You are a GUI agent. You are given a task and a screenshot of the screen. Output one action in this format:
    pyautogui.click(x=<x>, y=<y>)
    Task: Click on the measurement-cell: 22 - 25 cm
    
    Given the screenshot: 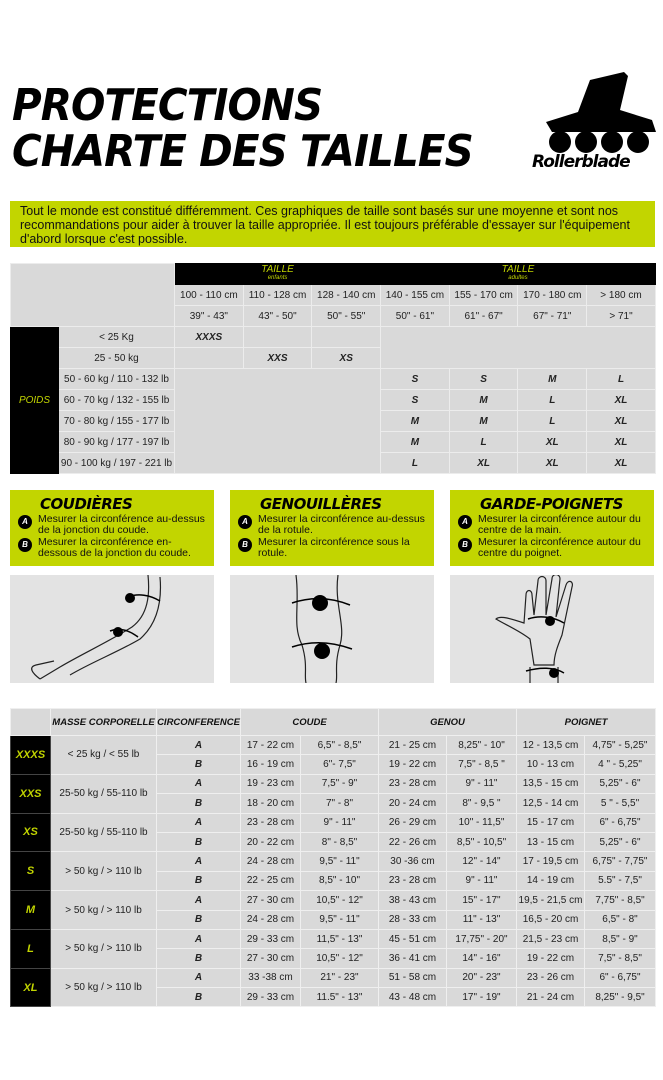 What is the action you would take?
    pyautogui.click(x=270, y=881)
    